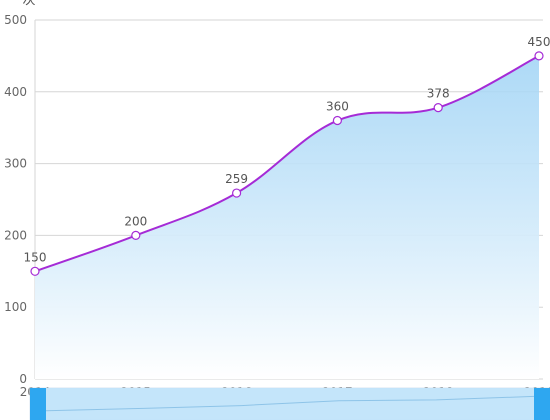 The height and width of the screenshot is (420, 550). Describe the element at coordinates (337, 107) in the screenshot. I see `data-label: 360` at that location.